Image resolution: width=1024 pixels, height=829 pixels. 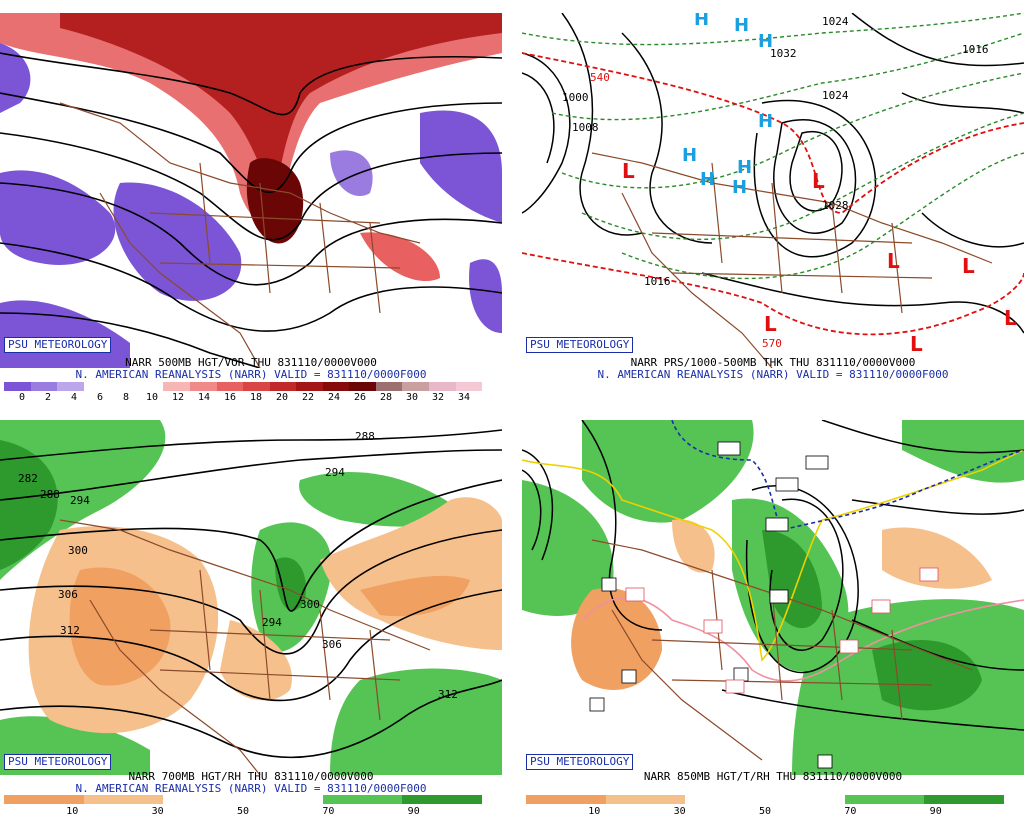 I want to click on svg-text: 570, so click(x=772, y=343).